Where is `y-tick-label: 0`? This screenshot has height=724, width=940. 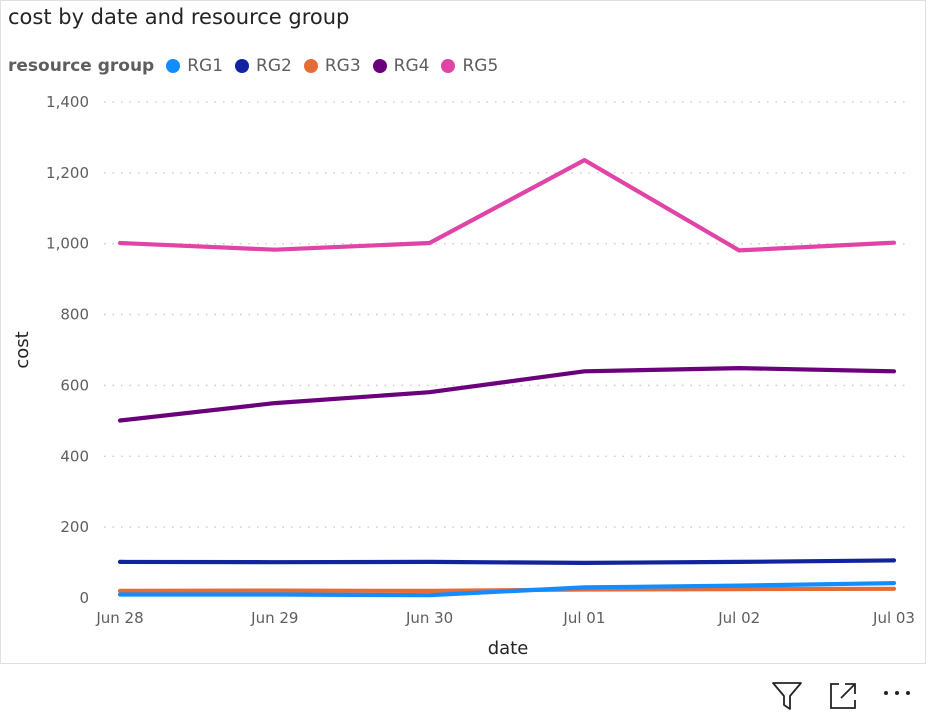
y-tick-label: 0 is located at coordinates (84, 598).